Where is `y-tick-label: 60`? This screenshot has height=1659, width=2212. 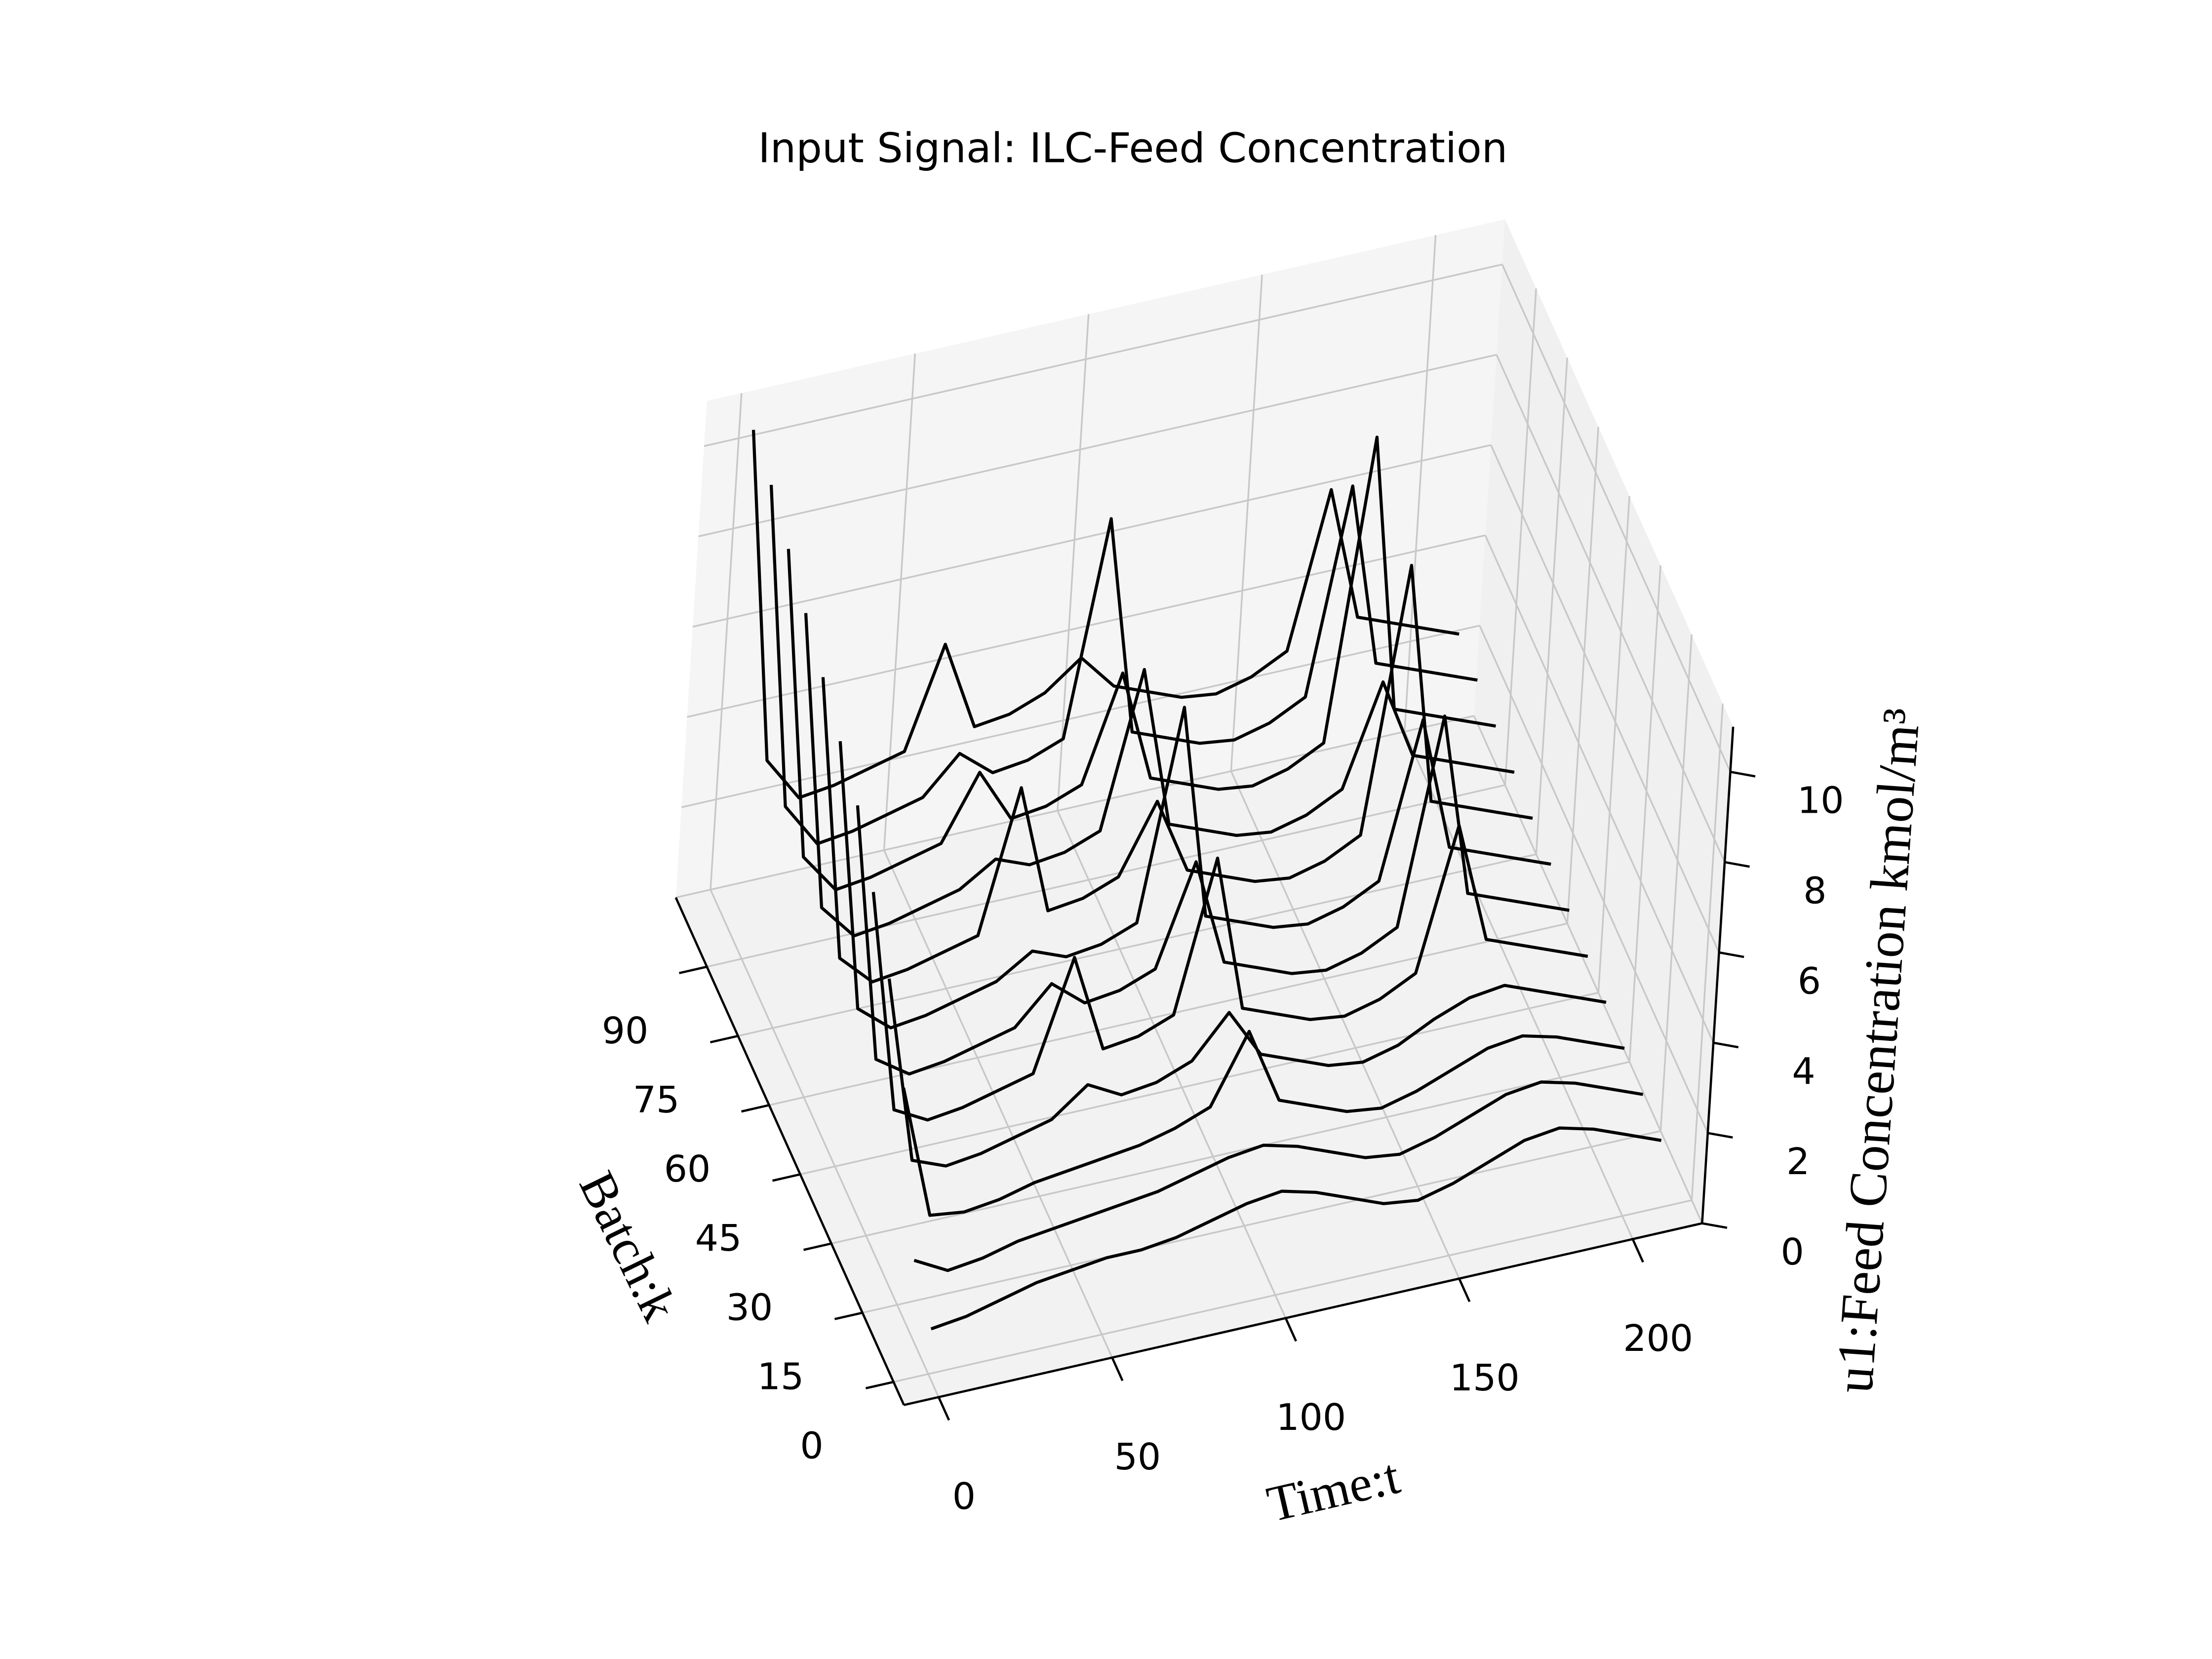 y-tick-label: 60 is located at coordinates (688, 1169).